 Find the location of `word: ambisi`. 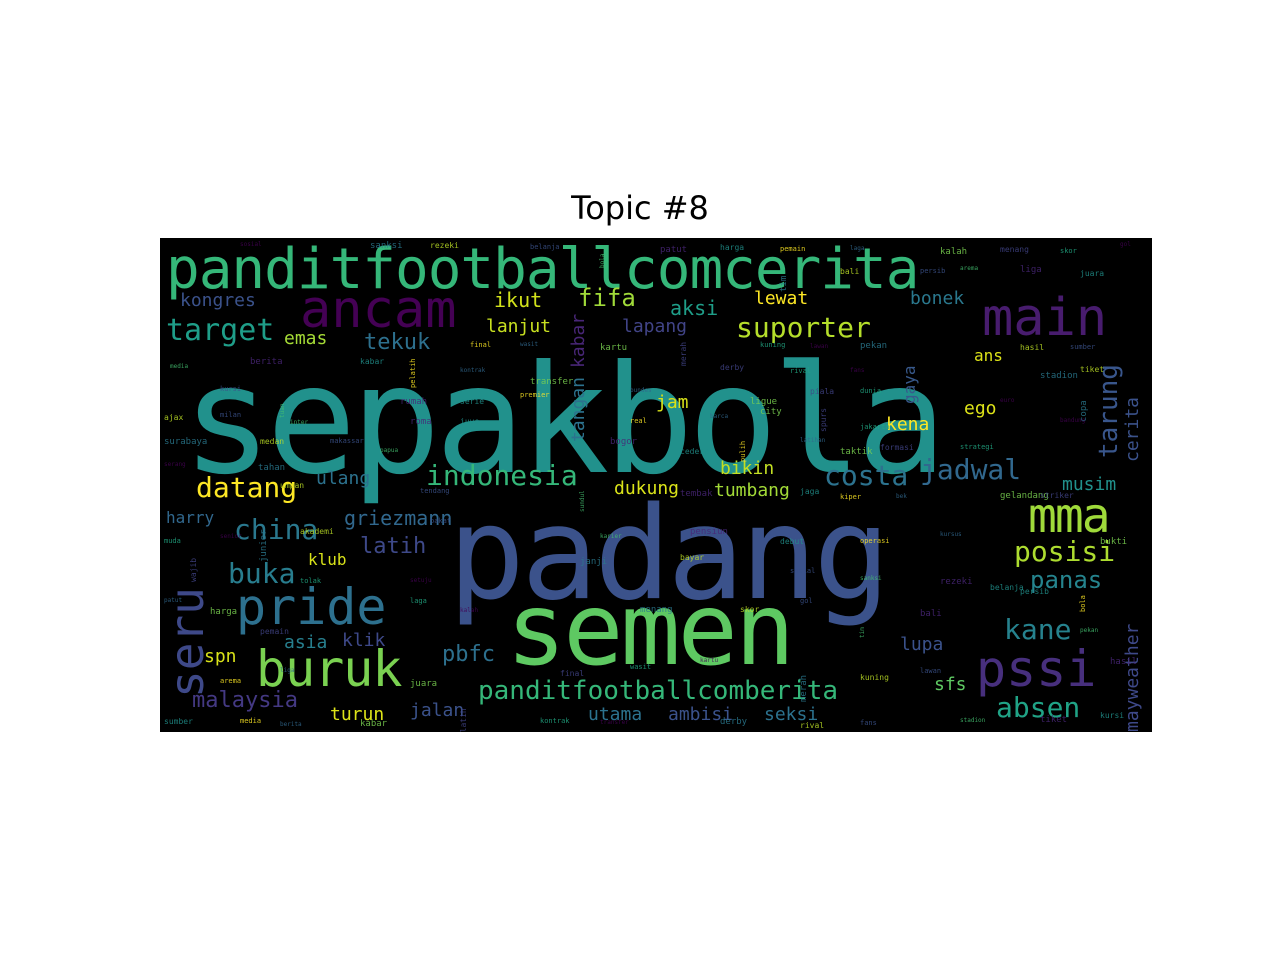

word: ambisi is located at coordinates (701, 714).